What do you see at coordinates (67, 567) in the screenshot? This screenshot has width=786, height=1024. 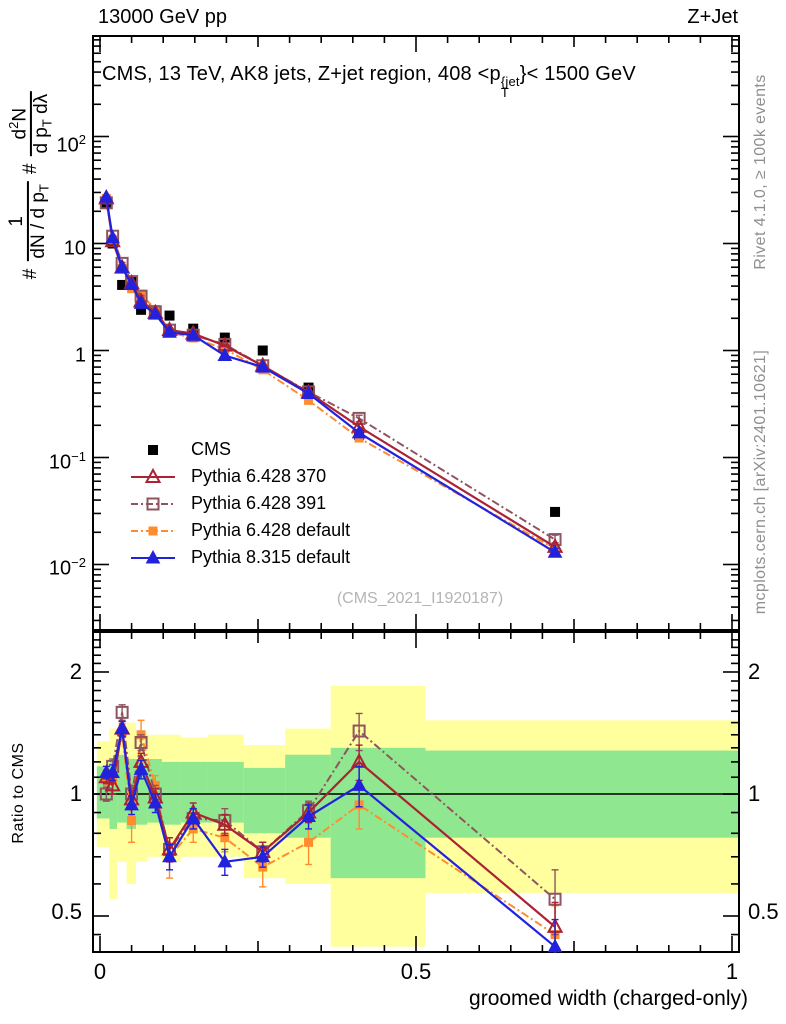 I see `main-ytick-0p01: 10⁻²` at bounding box center [67, 567].